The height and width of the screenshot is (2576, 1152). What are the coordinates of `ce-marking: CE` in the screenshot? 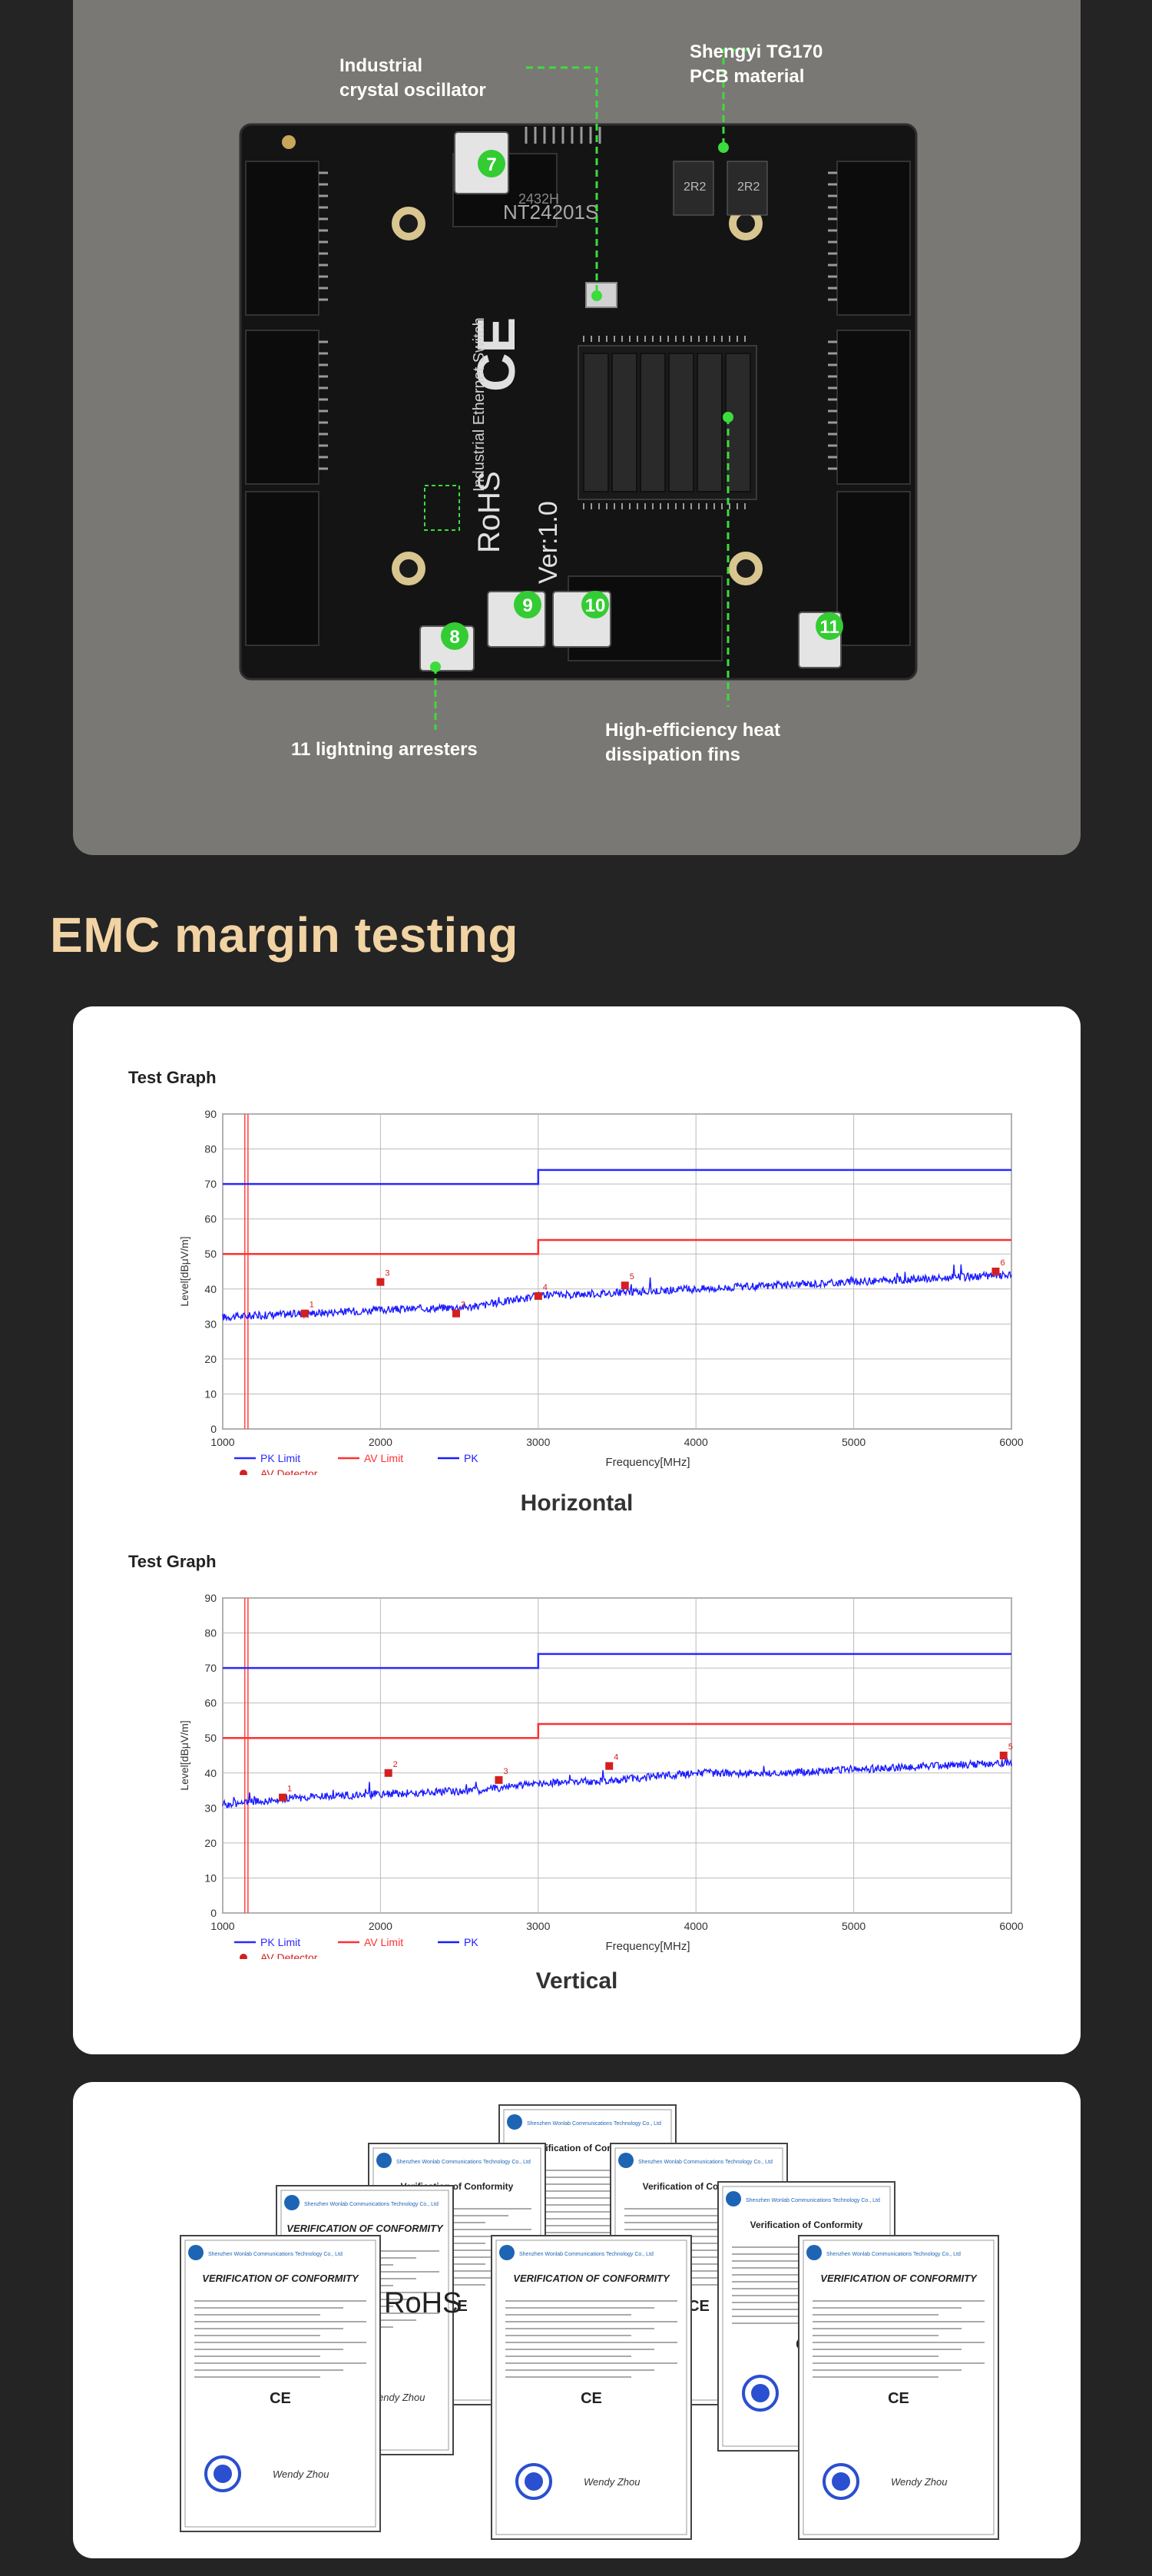 It's located at (496, 354).